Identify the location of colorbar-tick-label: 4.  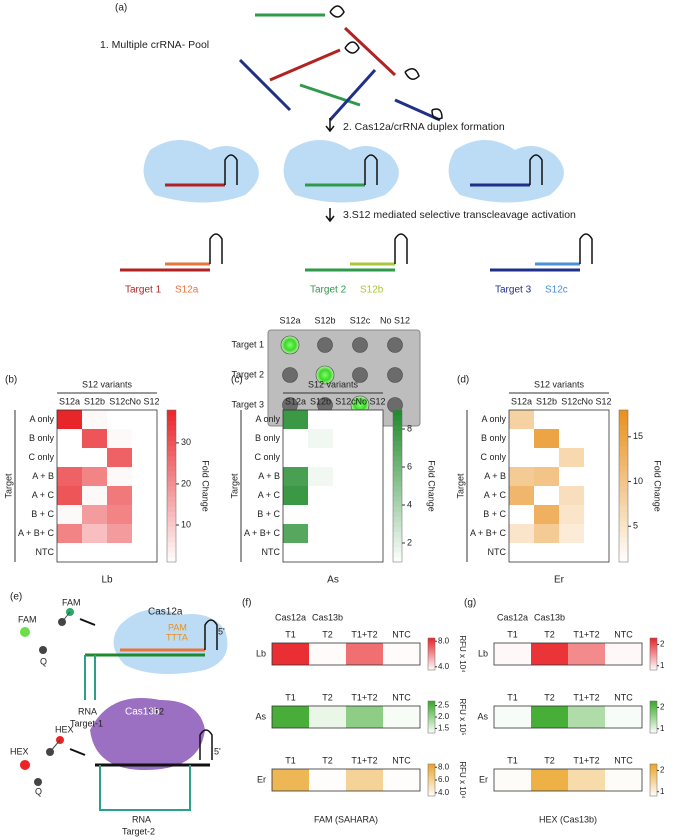
(409, 504).